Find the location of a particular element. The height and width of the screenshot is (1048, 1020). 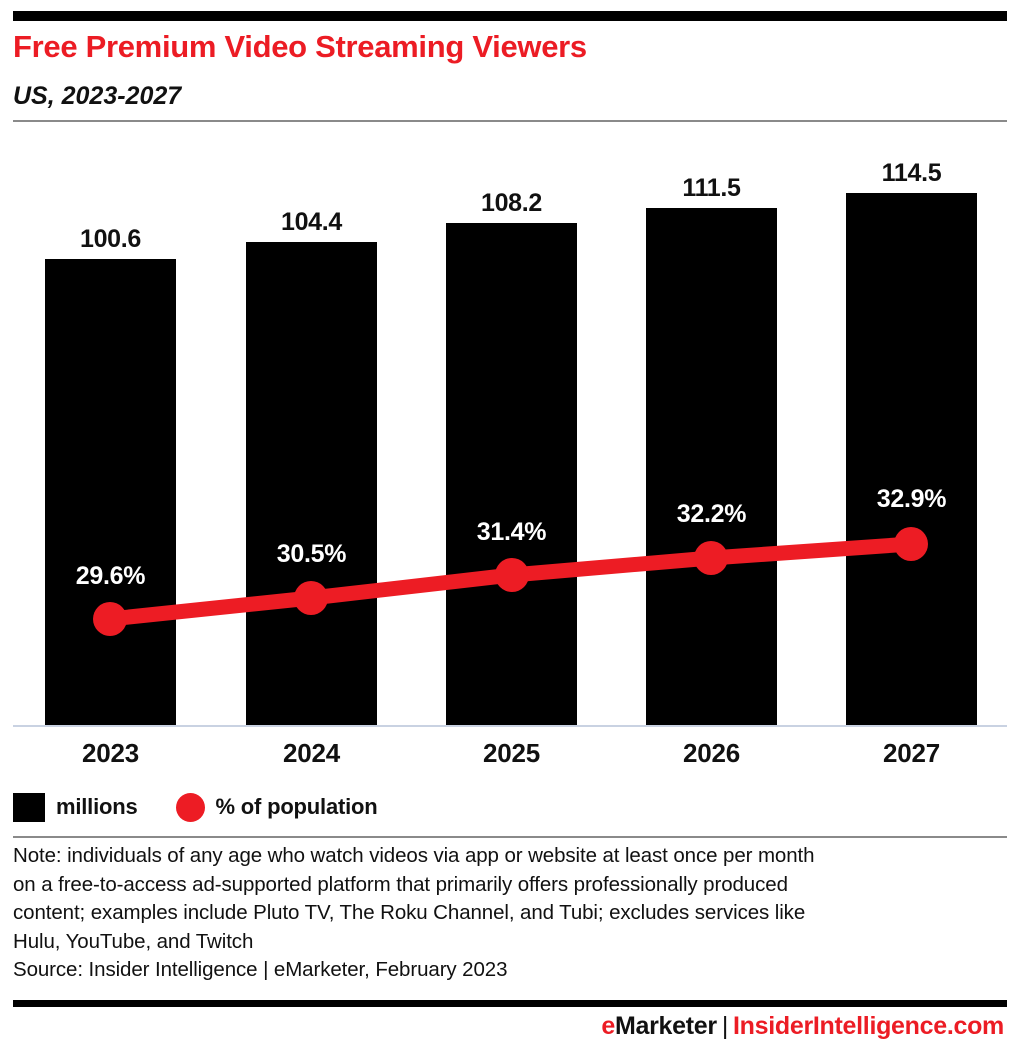

percent-point-2023 is located at coordinates (110, 619).